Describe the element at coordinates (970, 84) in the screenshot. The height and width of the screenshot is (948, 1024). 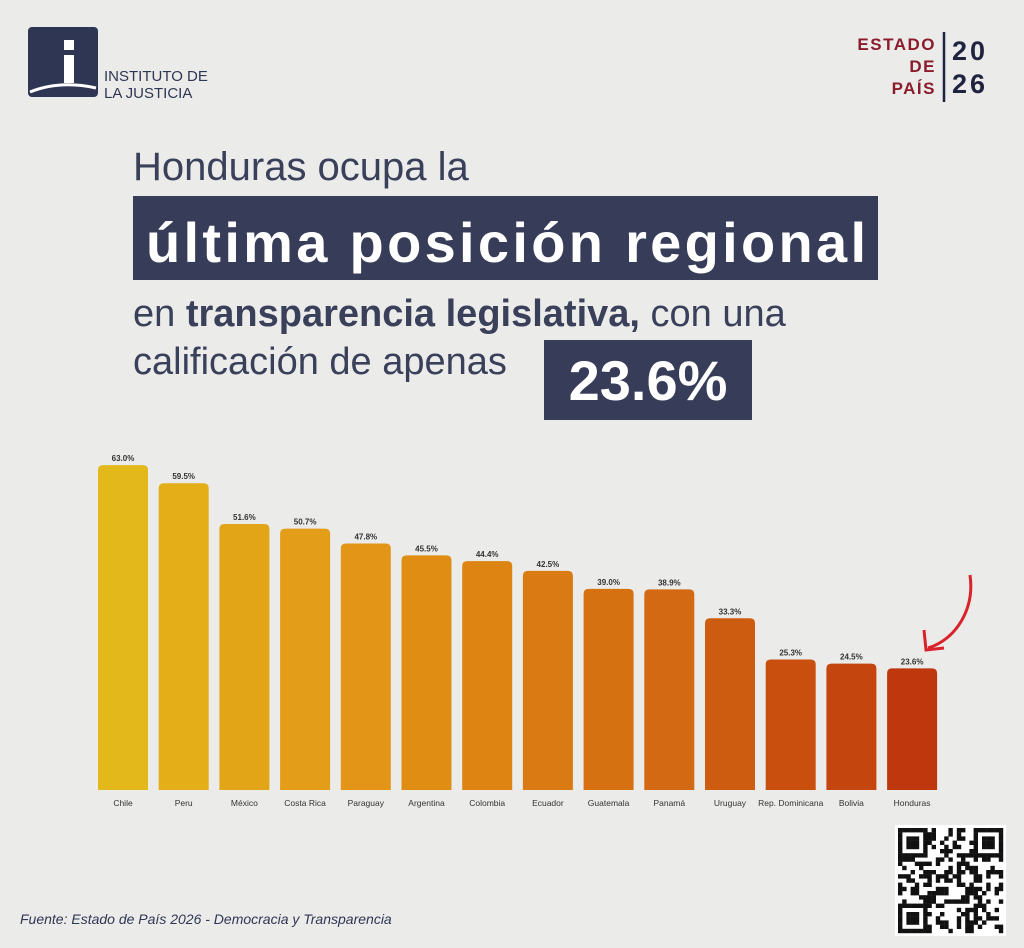
I see `brand-year: 26` at that location.